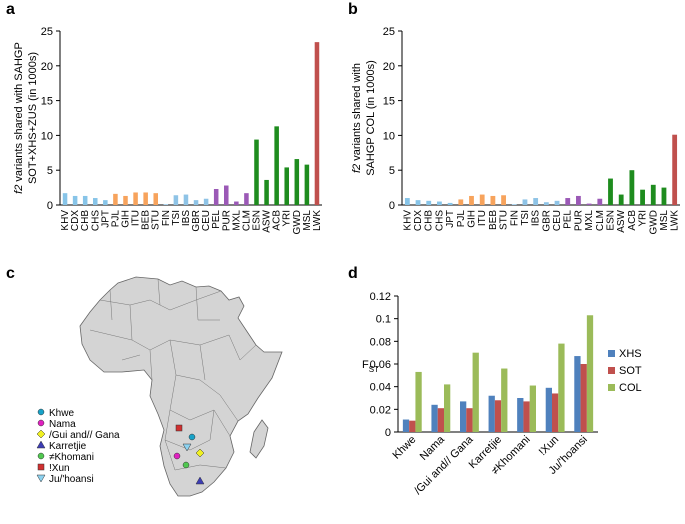 This screenshot has height=524, width=685. I want to click on x-tick-label: PJL, so click(461, 219).